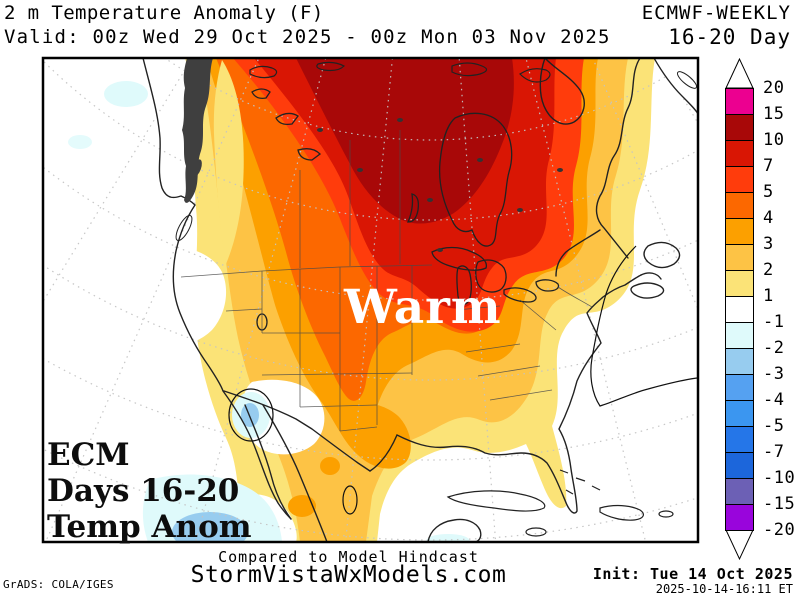  What do you see at coordinates (768, 166) in the screenshot?
I see `colorbar-label: 7` at bounding box center [768, 166].